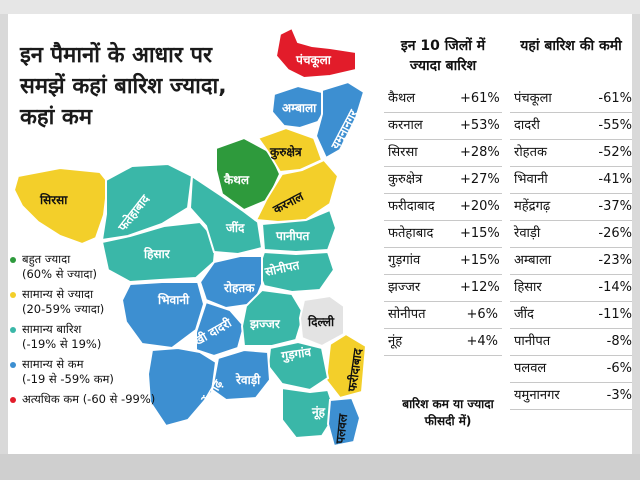  I want to click on rain-value: -11%, so click(615, 314).